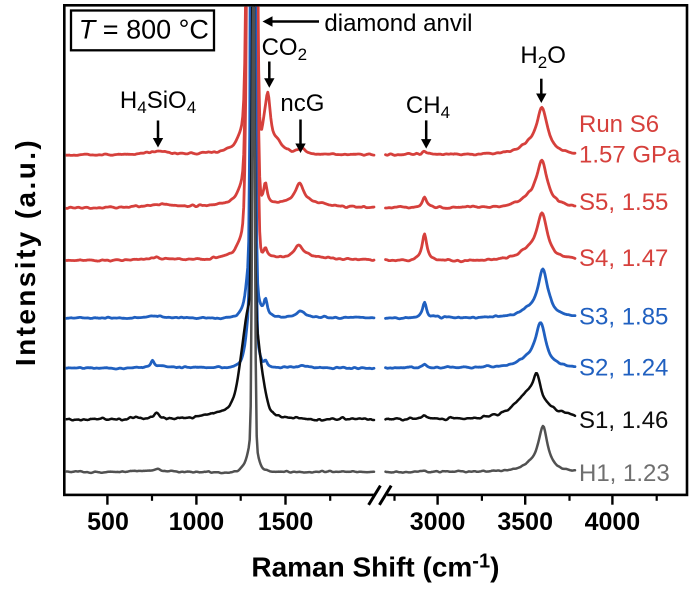 The image size is (693, 590). Describe the element at coordinates (158, 102) in the screenshot. I see `svg-text: H4SiO4` at that location.